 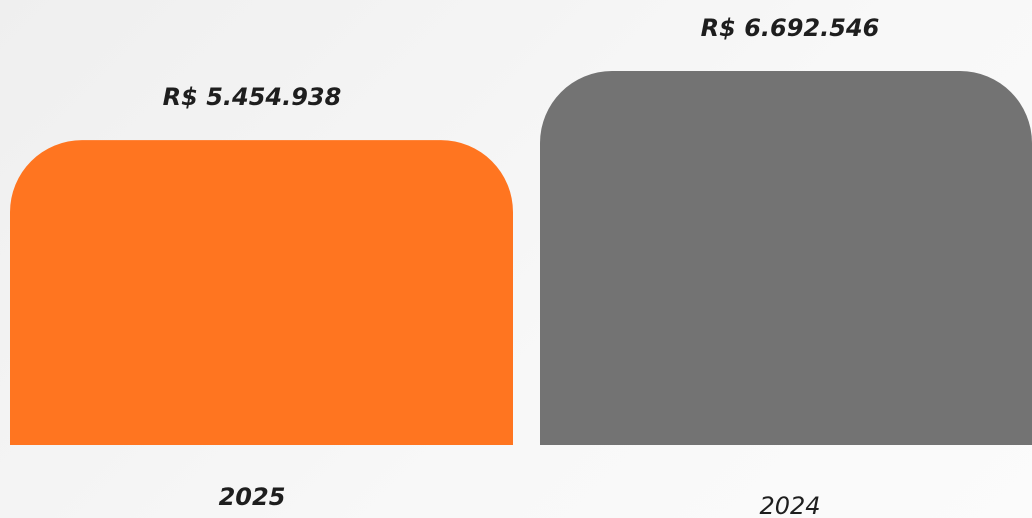 I want to click on category-label: 2024, so click(x=789, y=505).